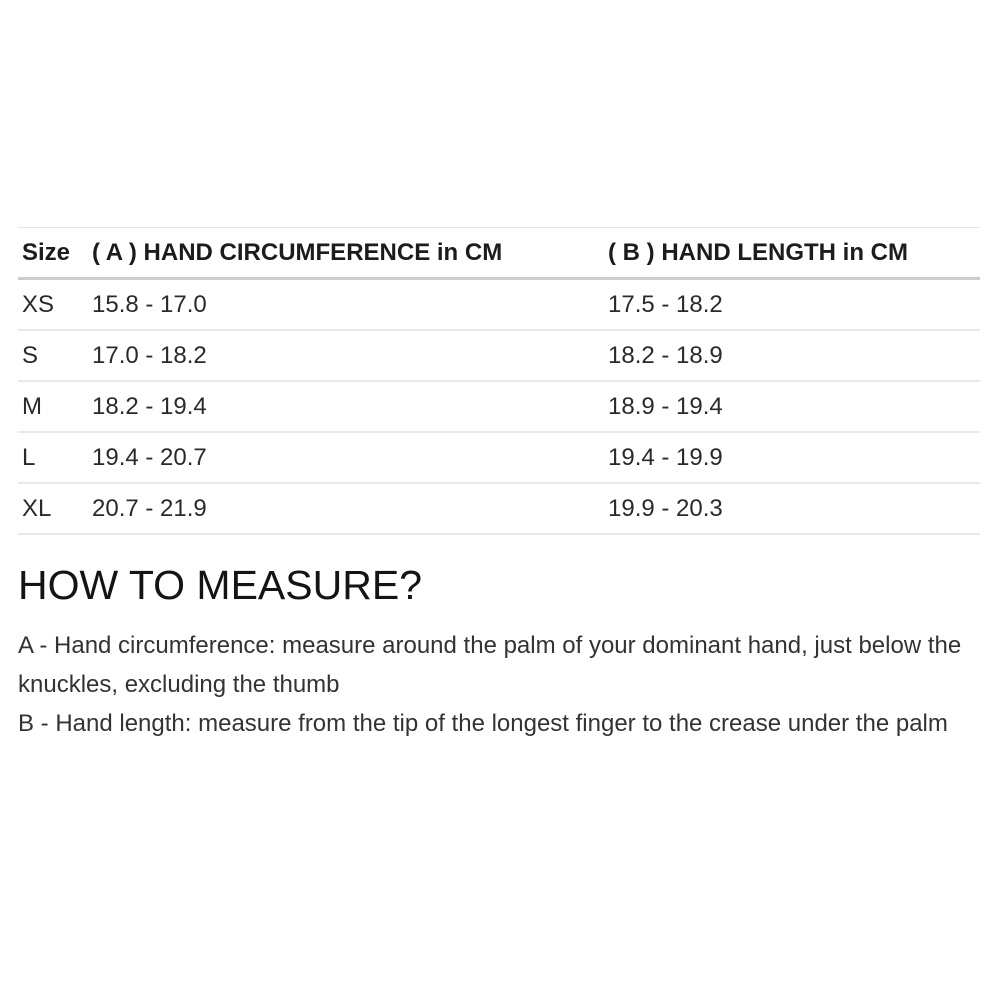 This screenshot has width=1000, height=1000. Describe the element at coordinates (792, 509) in the screenshot. I see `length-cell: 19.9 - 20.3` at that location.